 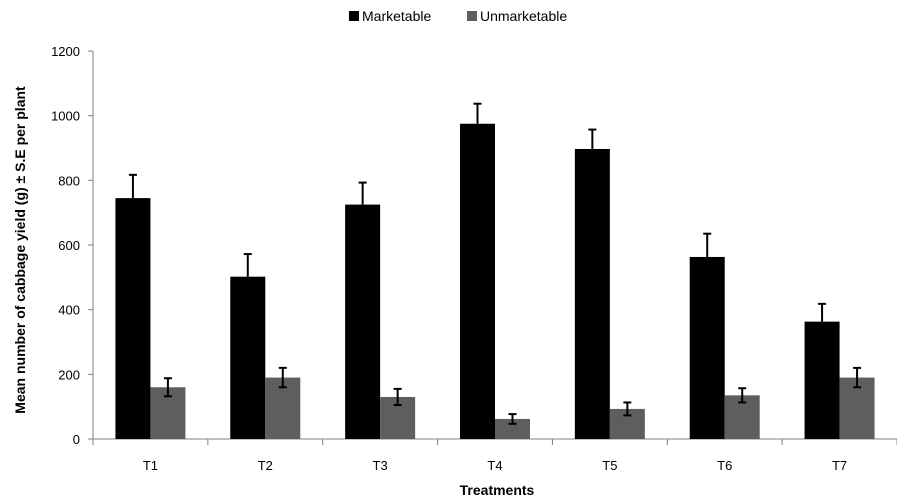 I want to click on bar-marketable-t3, so click(x=363, y=321).